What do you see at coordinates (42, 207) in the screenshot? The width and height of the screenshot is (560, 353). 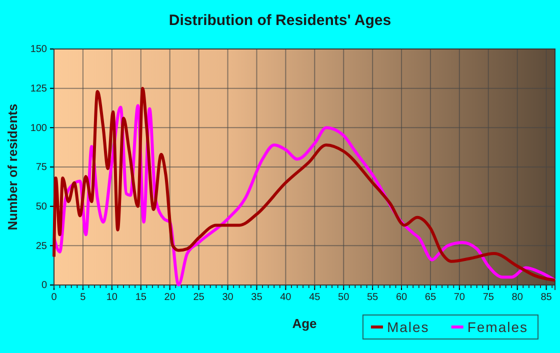 I see `y-tick-label: 50` at bounding box center [42, 207].